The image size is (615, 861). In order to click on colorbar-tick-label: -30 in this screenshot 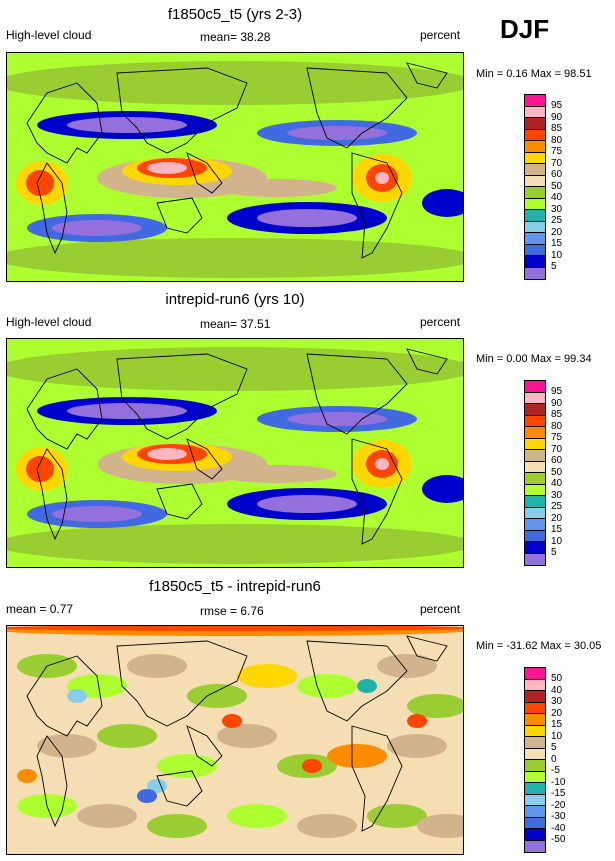, I will do `click(558, 816)`.